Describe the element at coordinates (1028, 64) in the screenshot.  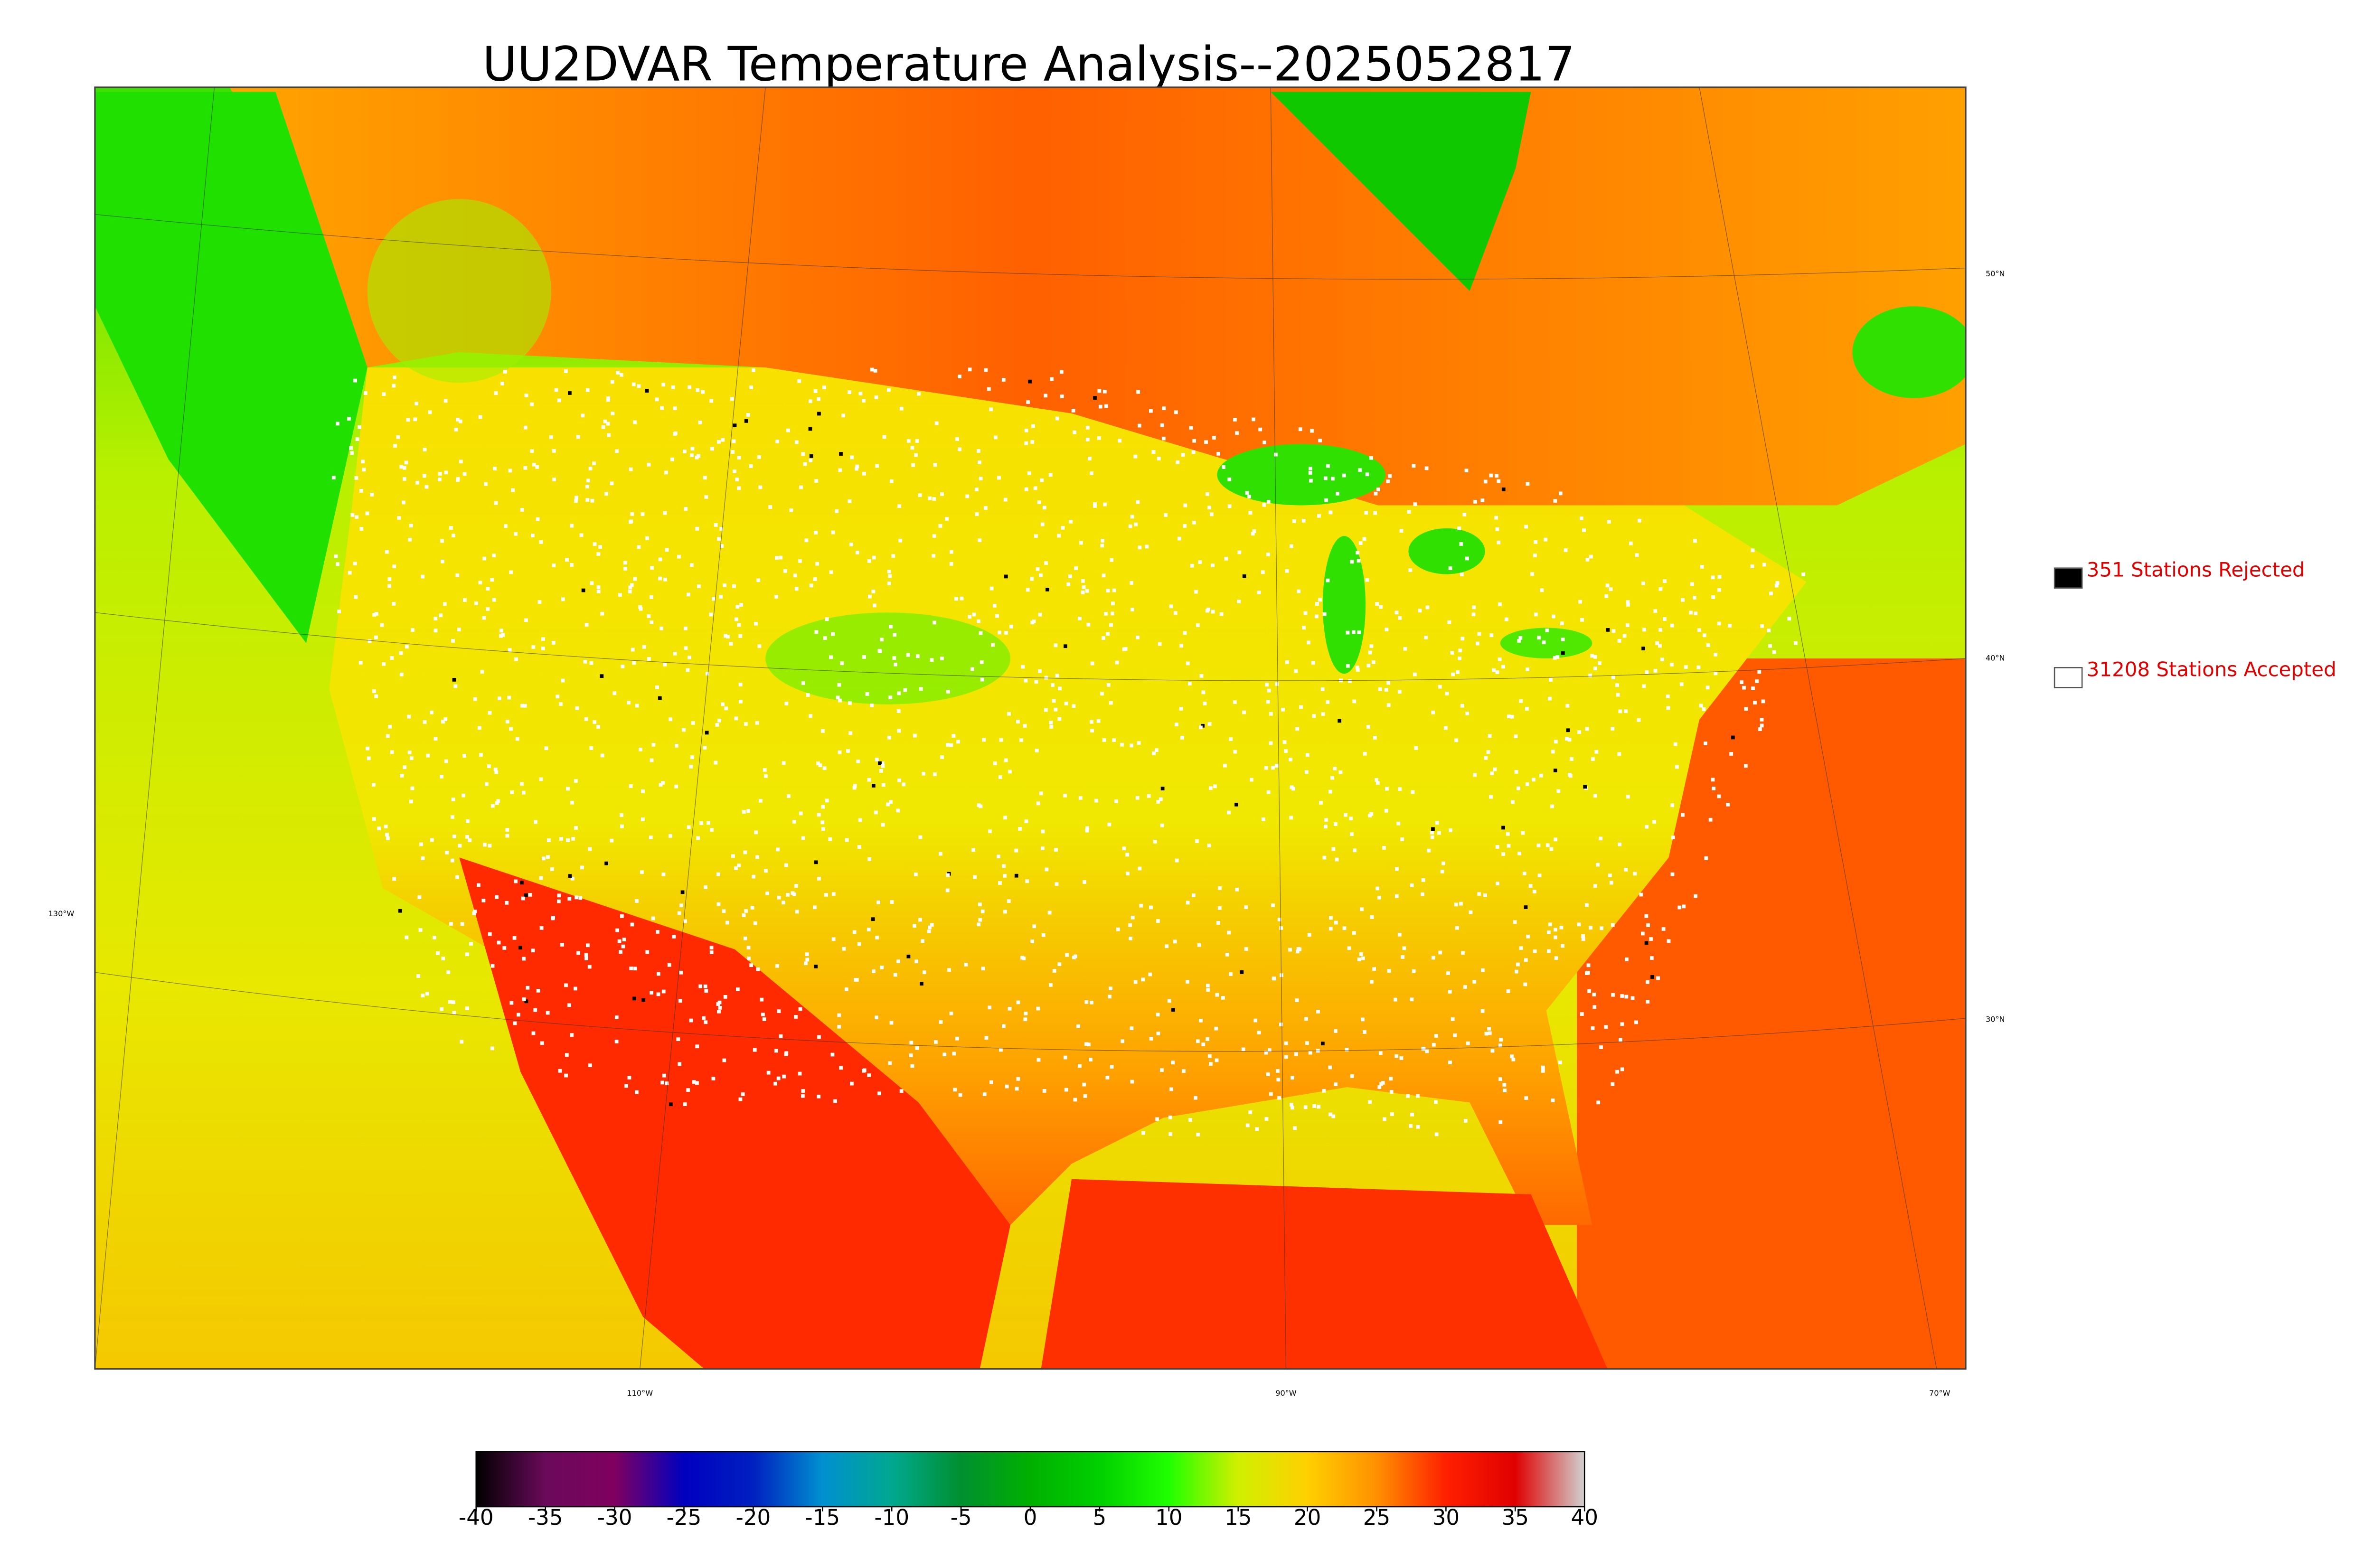
I see `title: UU2DVAR Temperature Analysis--2025052817` at that location.